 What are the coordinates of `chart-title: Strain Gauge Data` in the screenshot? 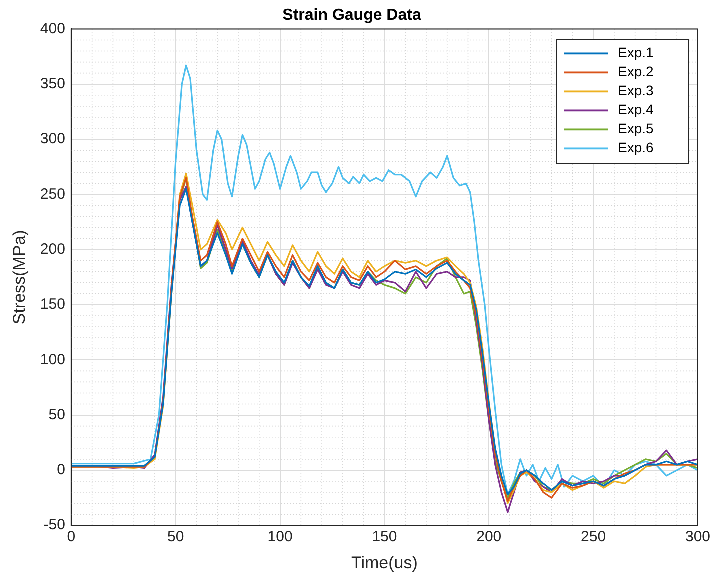 It's located at (352, 15).